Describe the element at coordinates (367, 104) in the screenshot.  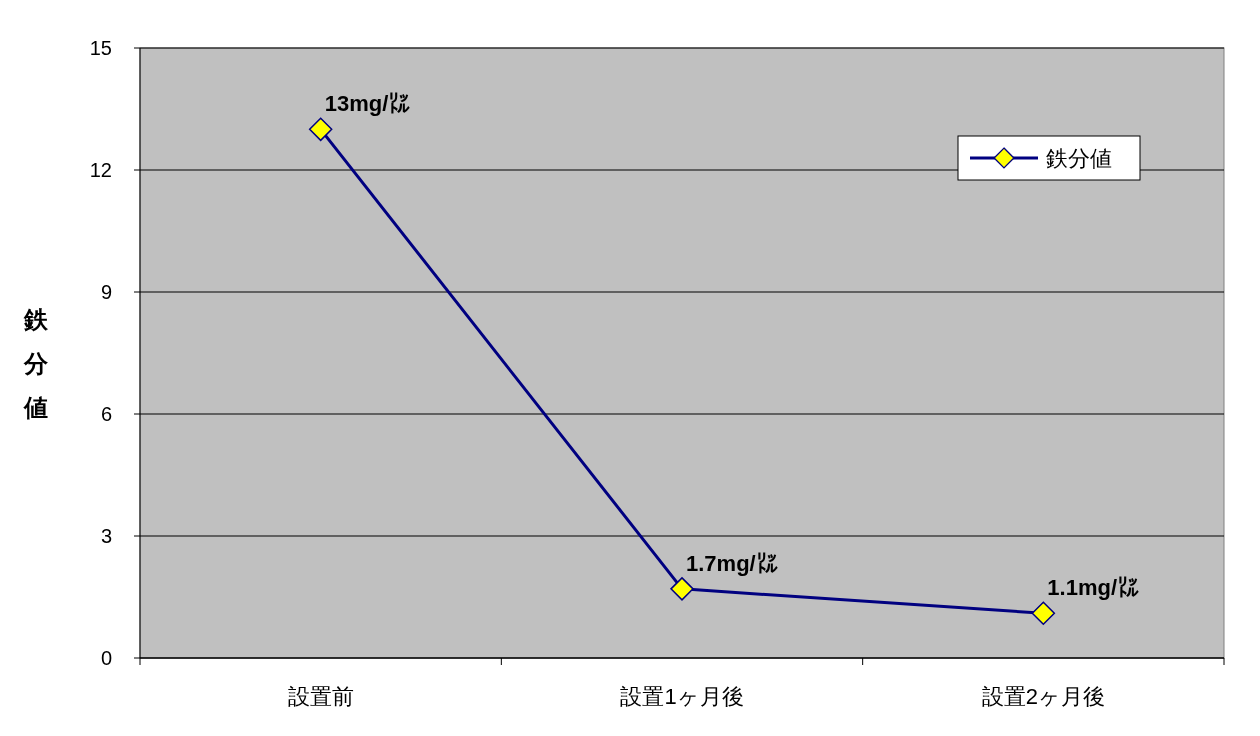
I see `data-label: 13mg/㍑` at that location.